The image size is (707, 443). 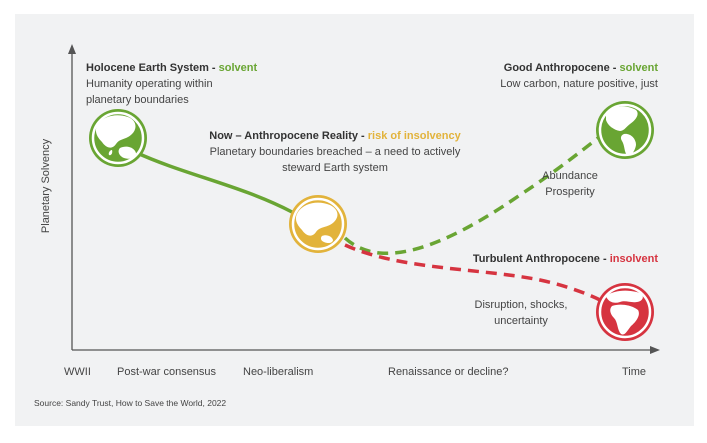 I want to click on x-tick-time: Time, so click(x=634, y=372).